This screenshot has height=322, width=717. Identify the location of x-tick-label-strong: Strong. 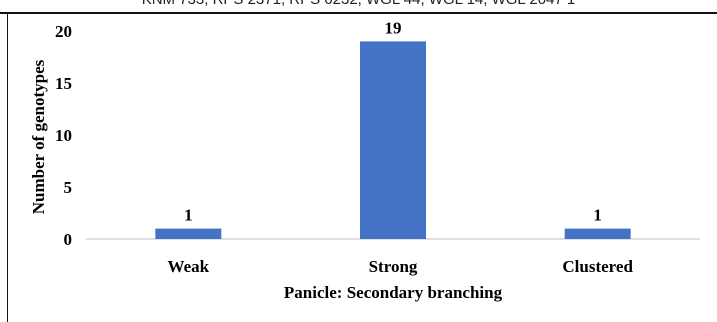
(393, 266).